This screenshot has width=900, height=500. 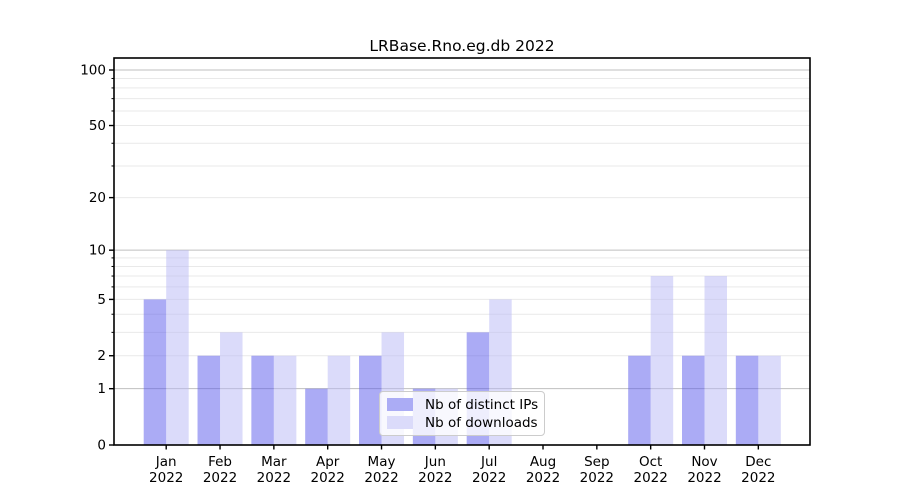 What do you see at coordinates (97, 126) in the screenshot?
I see `y-tick-label: 50` at bounding box center [97, 126].